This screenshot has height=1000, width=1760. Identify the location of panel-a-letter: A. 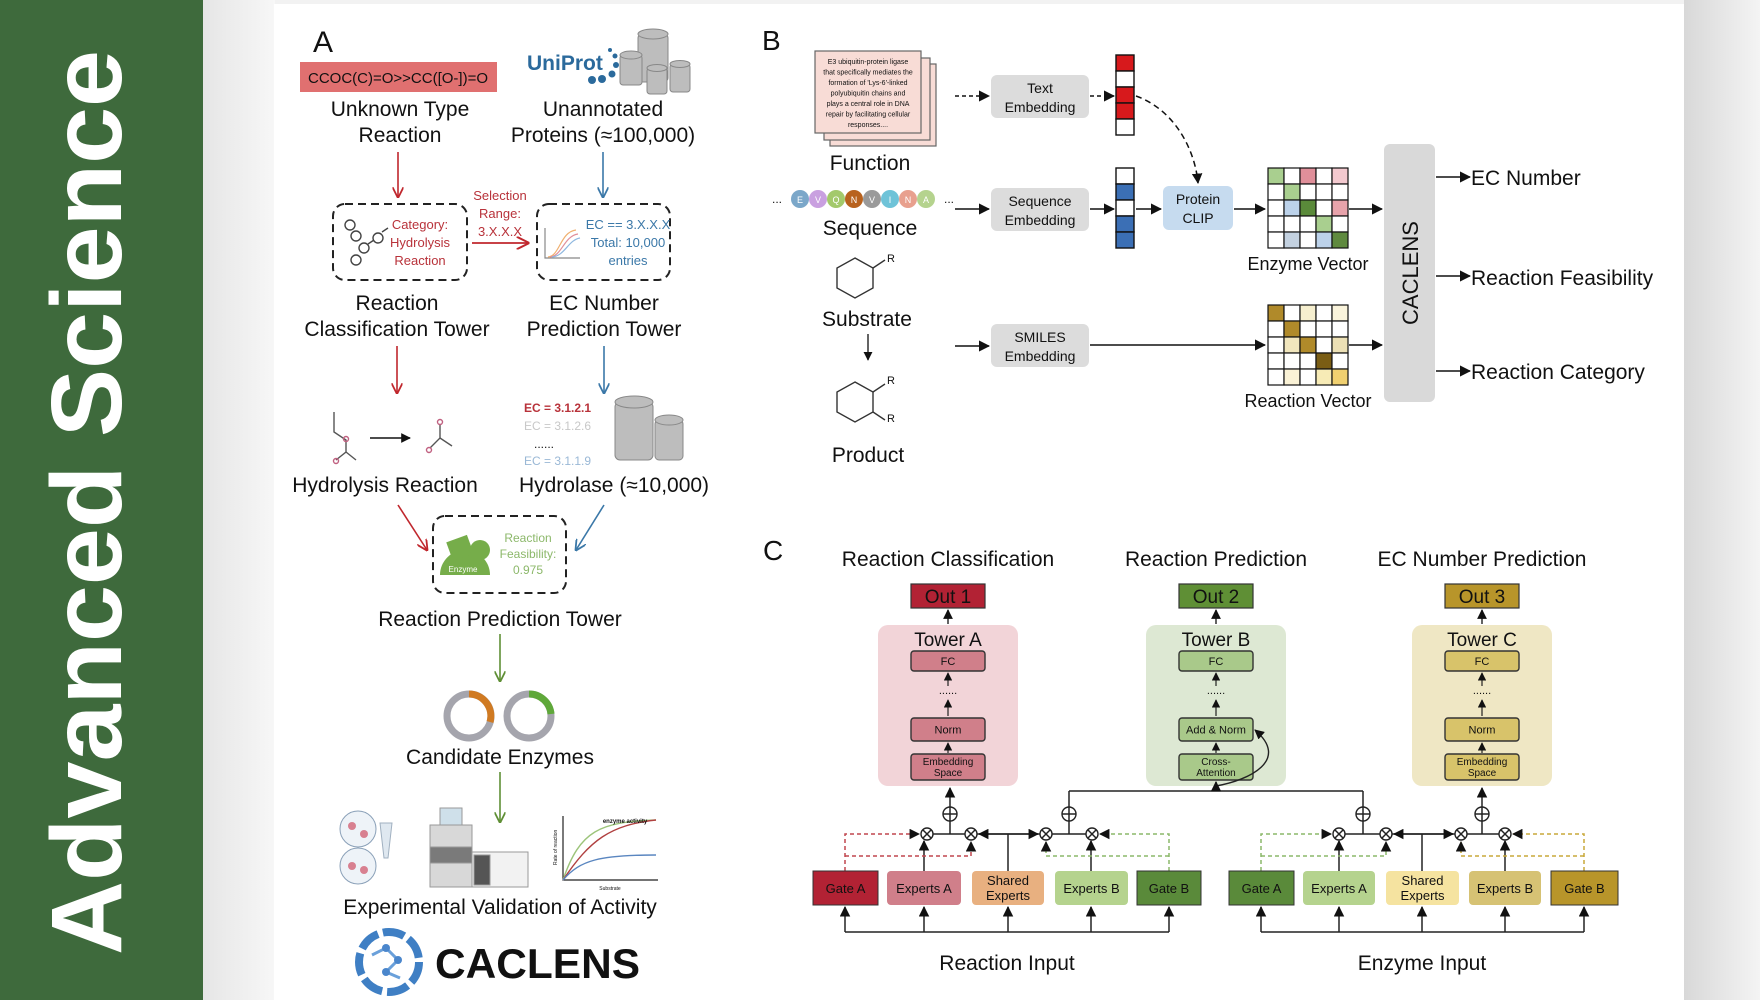
(323, 42).